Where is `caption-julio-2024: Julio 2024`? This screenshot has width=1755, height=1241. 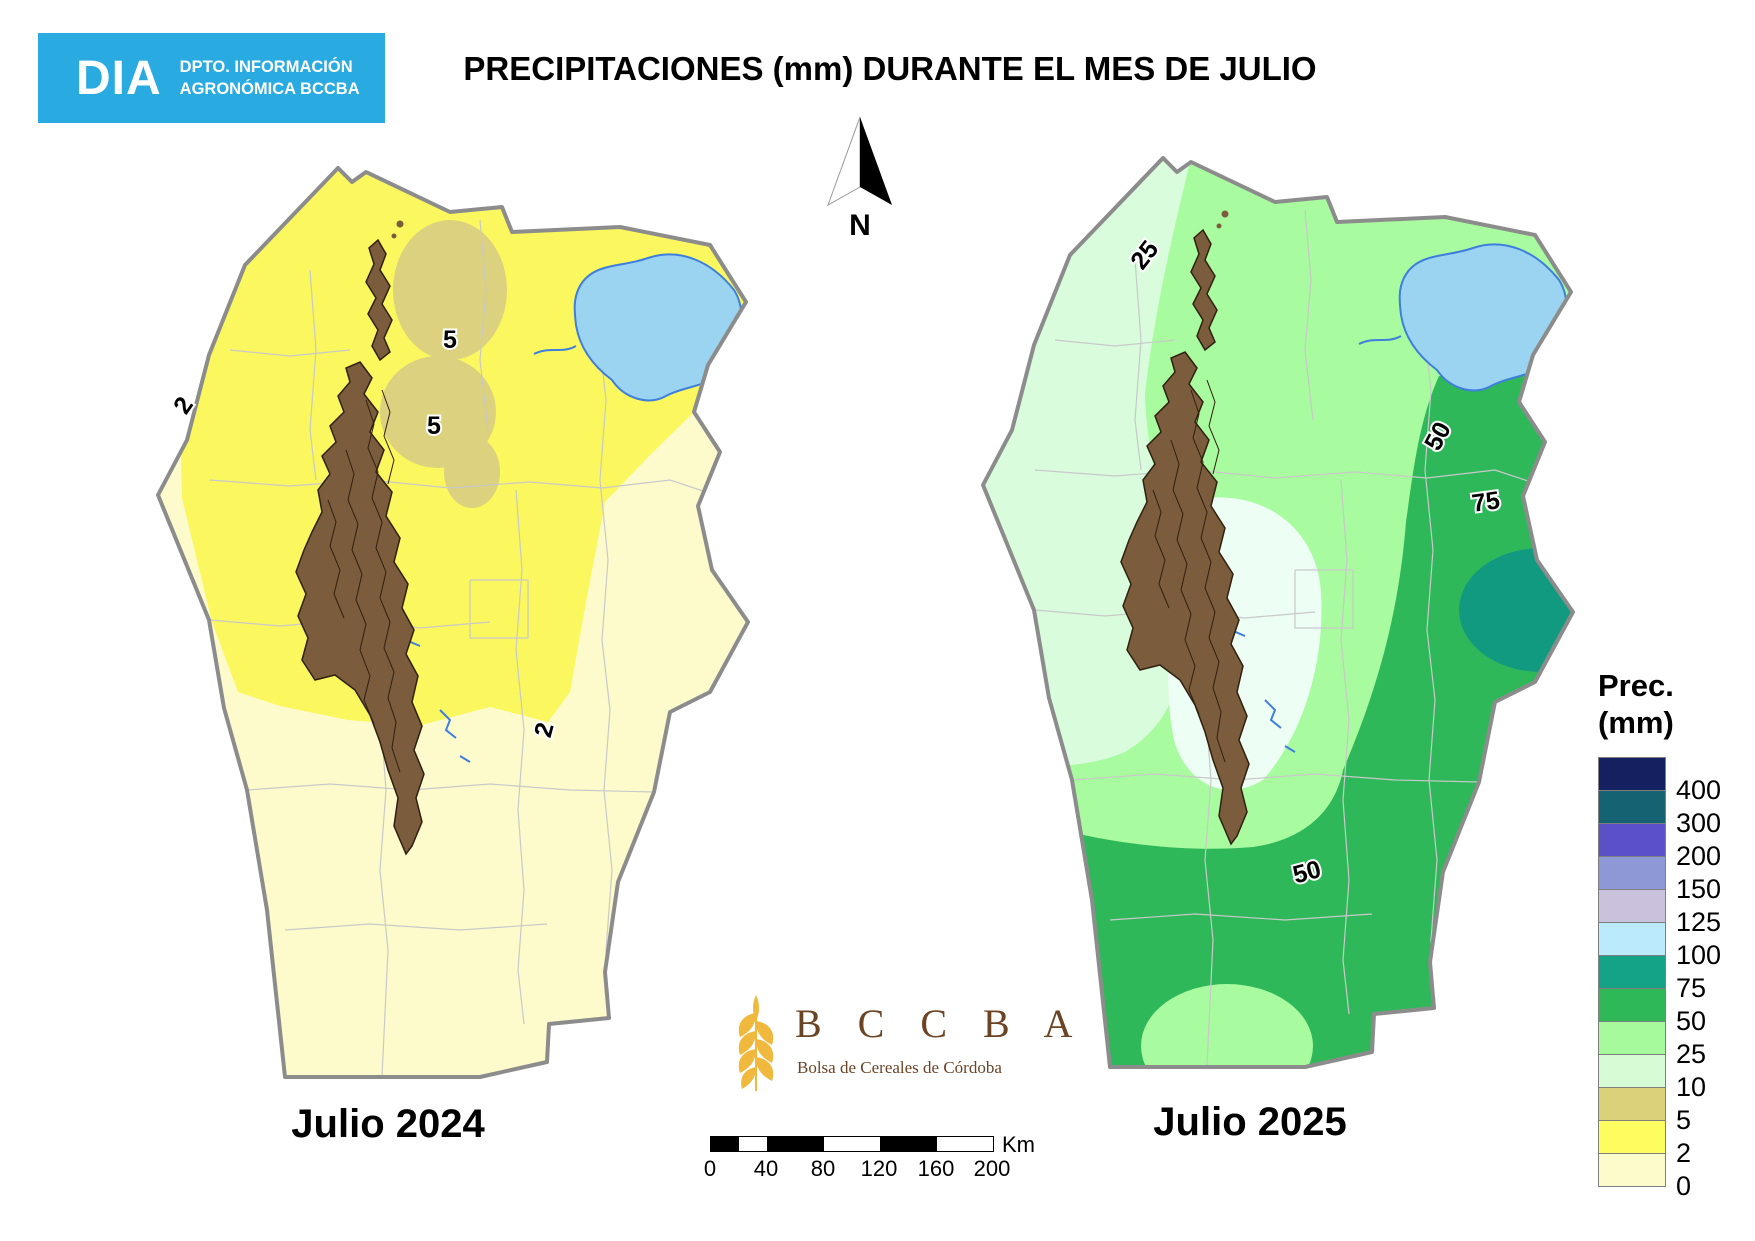 caption-julio-2024: Julio 2024 is located at coordinates (388, 1124).